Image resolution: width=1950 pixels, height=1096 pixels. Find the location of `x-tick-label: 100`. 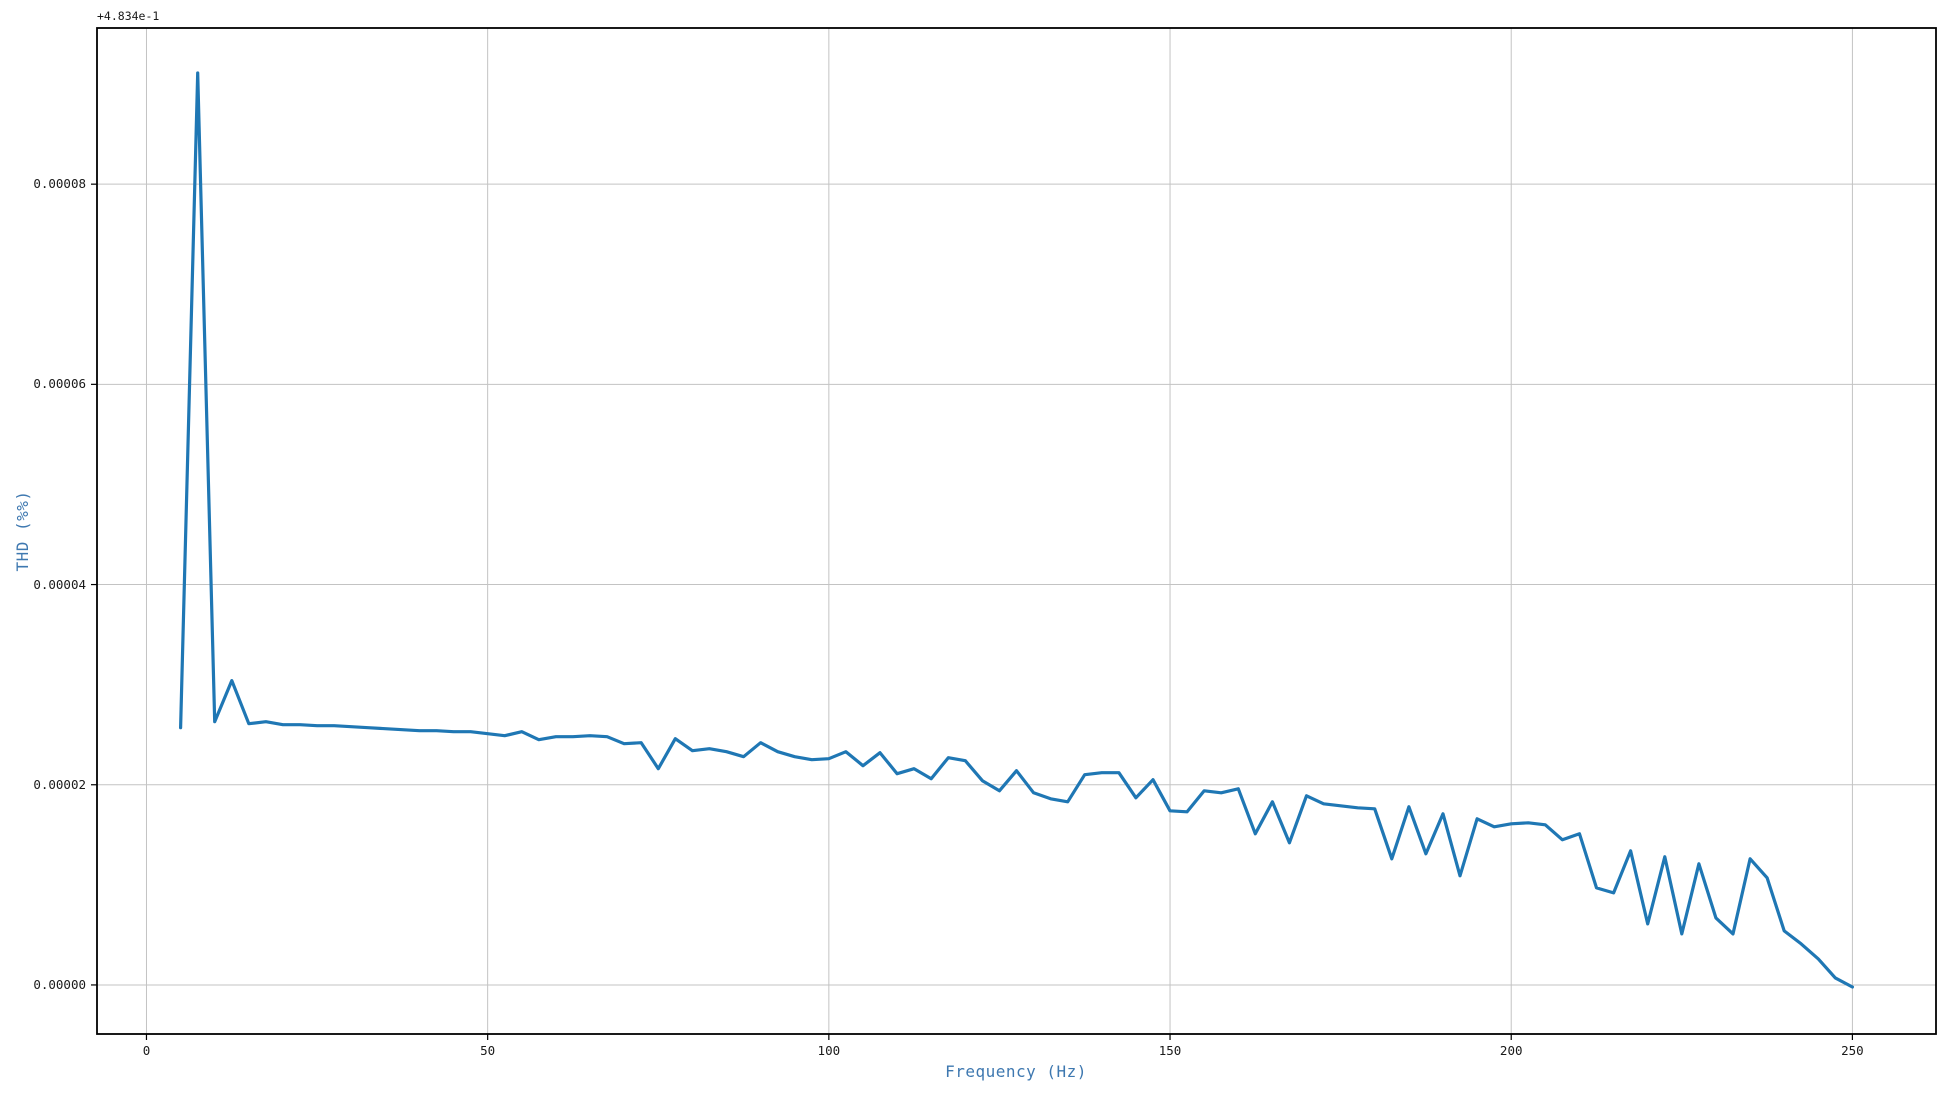

x-tick-label: 100 is located at coordinates (829, 1050).